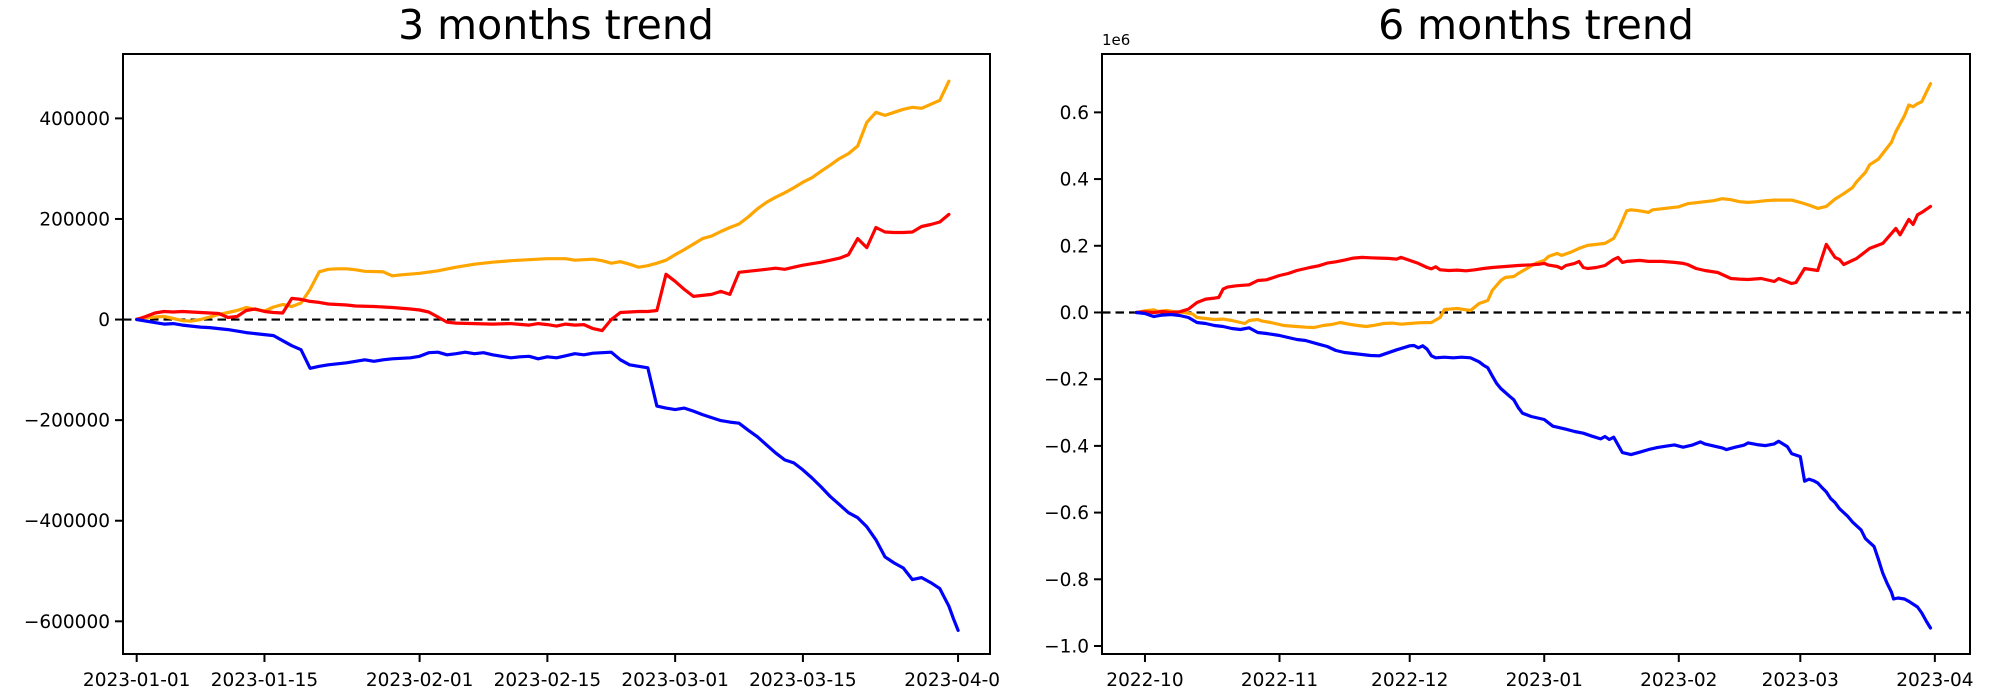 Image resolution: width=2000 pixels, height=700 pixels. What do you see at coordinates (1678, 680) in the screenshot?
I see `x-tick-label: 2023-02` at bounding box center [1678, 680].